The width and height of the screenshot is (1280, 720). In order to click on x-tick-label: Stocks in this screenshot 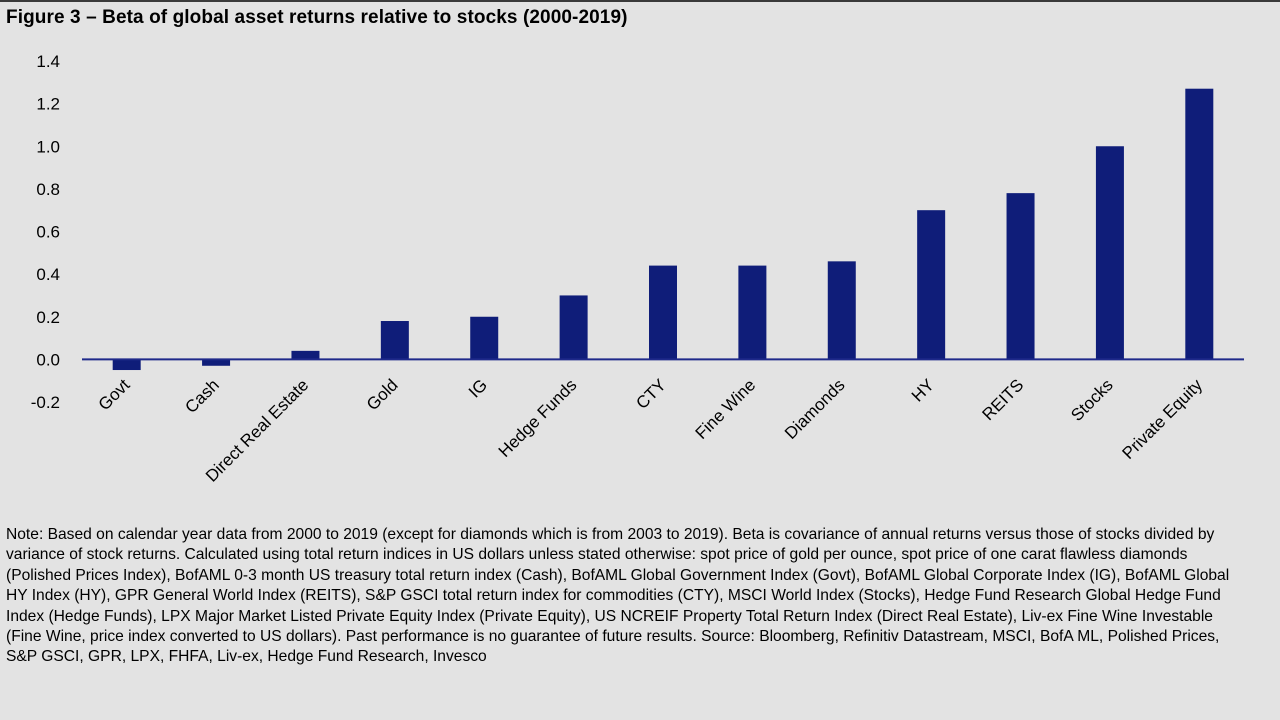, I will do `click(1092, 400)`.